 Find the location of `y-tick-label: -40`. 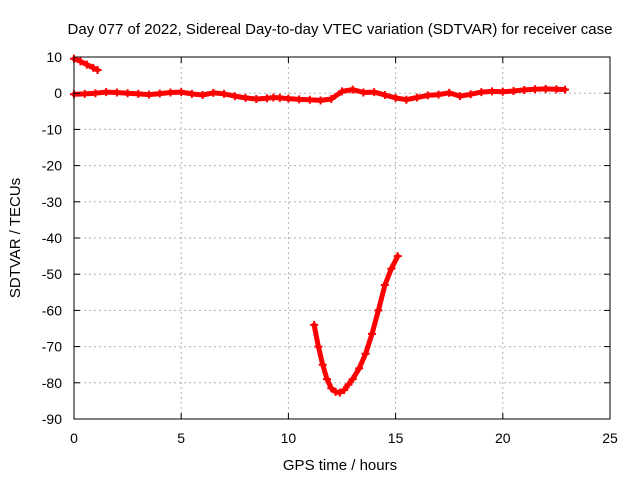

y-tick-label: -40 is located at coordinates (52, 238).